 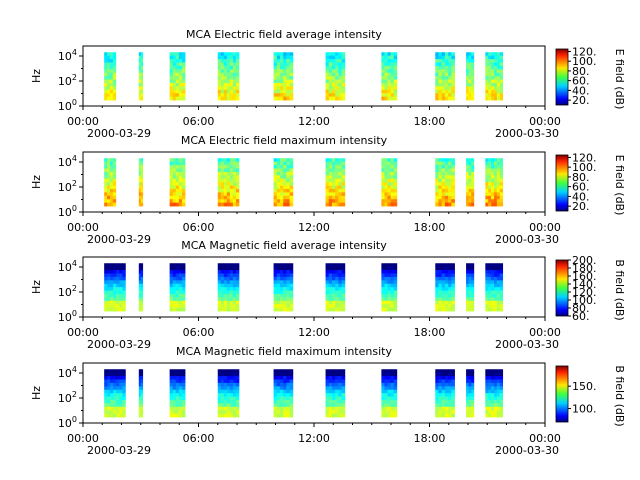 I want to click on panel-title: MCA Magnetic field maximum intensity, so click(x=284, y=351).